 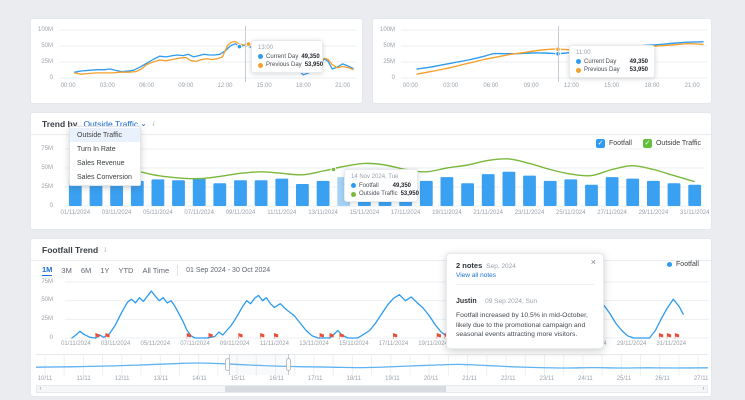 I want to click on scroll-left-arrow: ‹, so click(x=40, y=389).